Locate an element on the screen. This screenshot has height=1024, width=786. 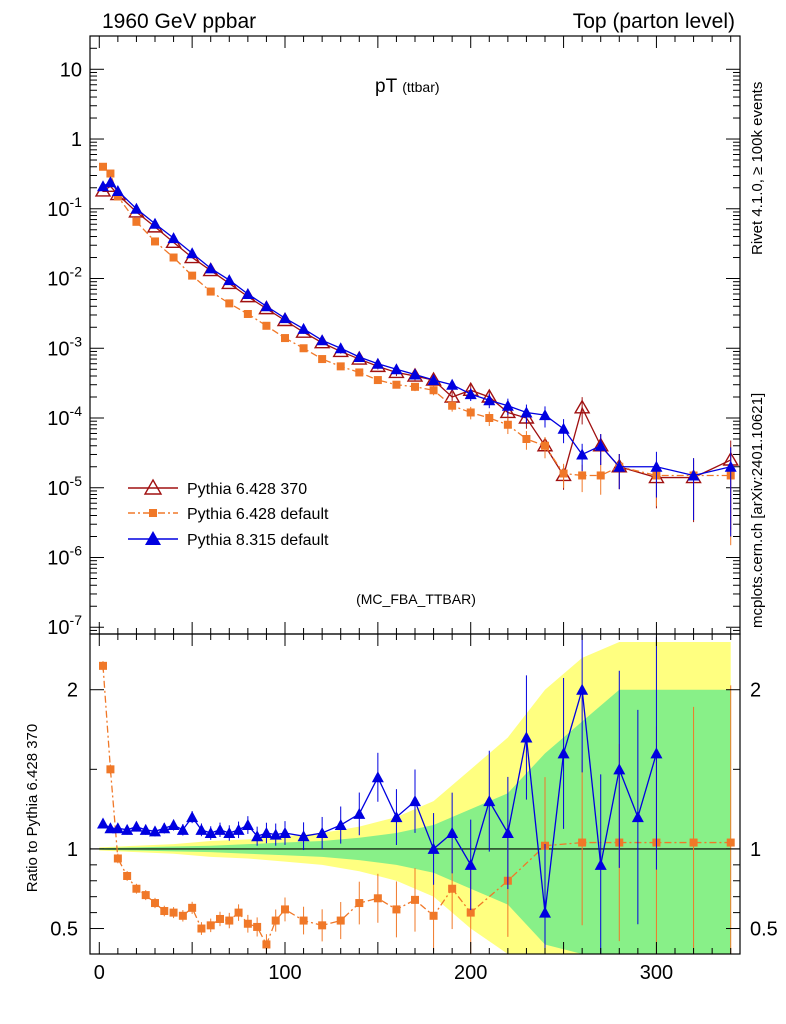
main-title-main: pT is located at coordinates (386, 86).